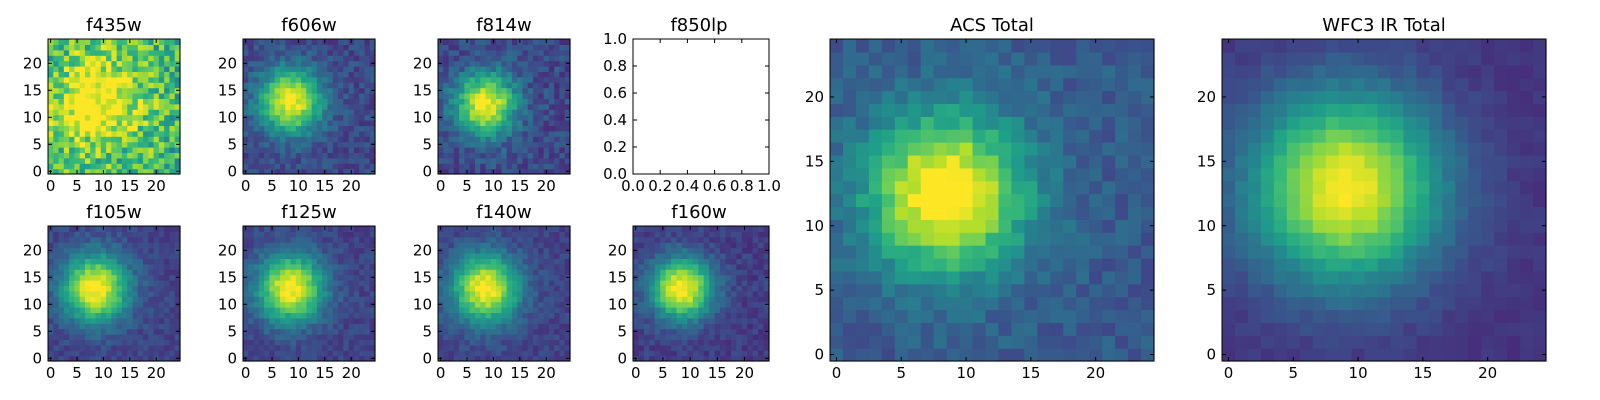 This screenshot has height=400, width=1600. Describe the element at coordinates (615, 39) in the screenshot. I see `y-tick-label: 1.0` at that location.